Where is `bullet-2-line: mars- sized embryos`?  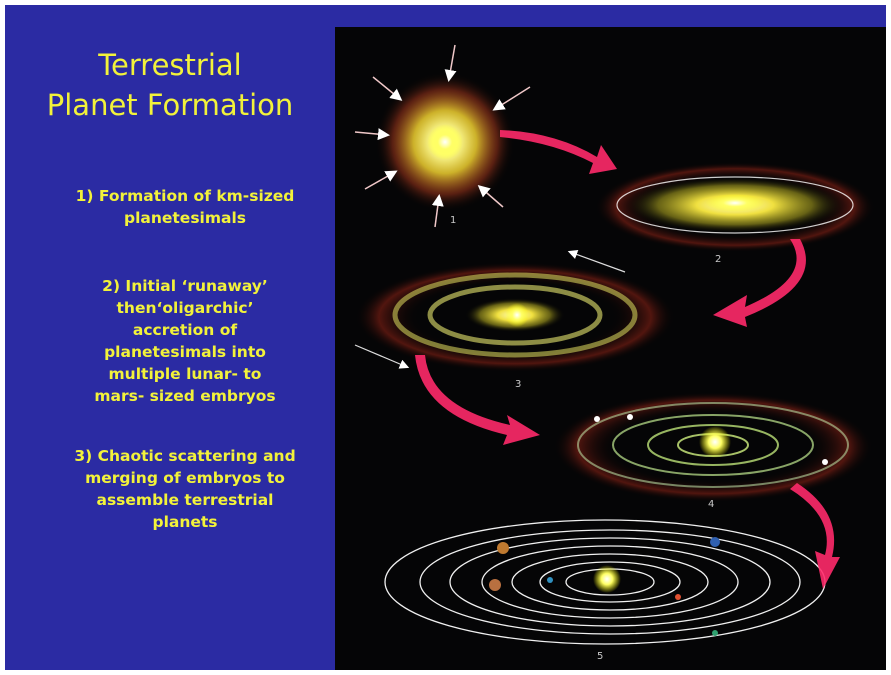
bullet-2-line: mars- sized embryos is located at coordinates (185, 396).